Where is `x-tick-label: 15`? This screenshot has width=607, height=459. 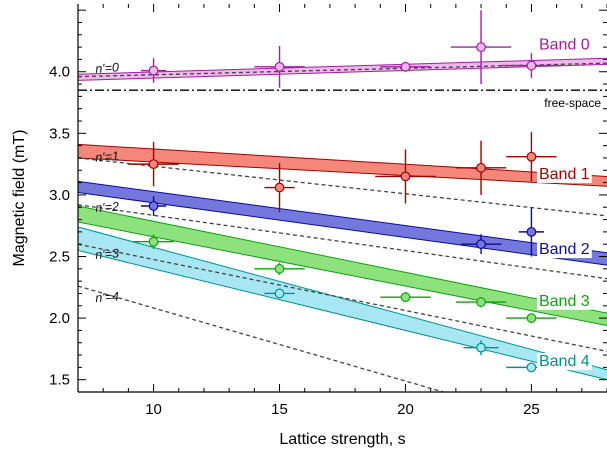
x-tick-label: 15 is located at coordinates (279, 409).